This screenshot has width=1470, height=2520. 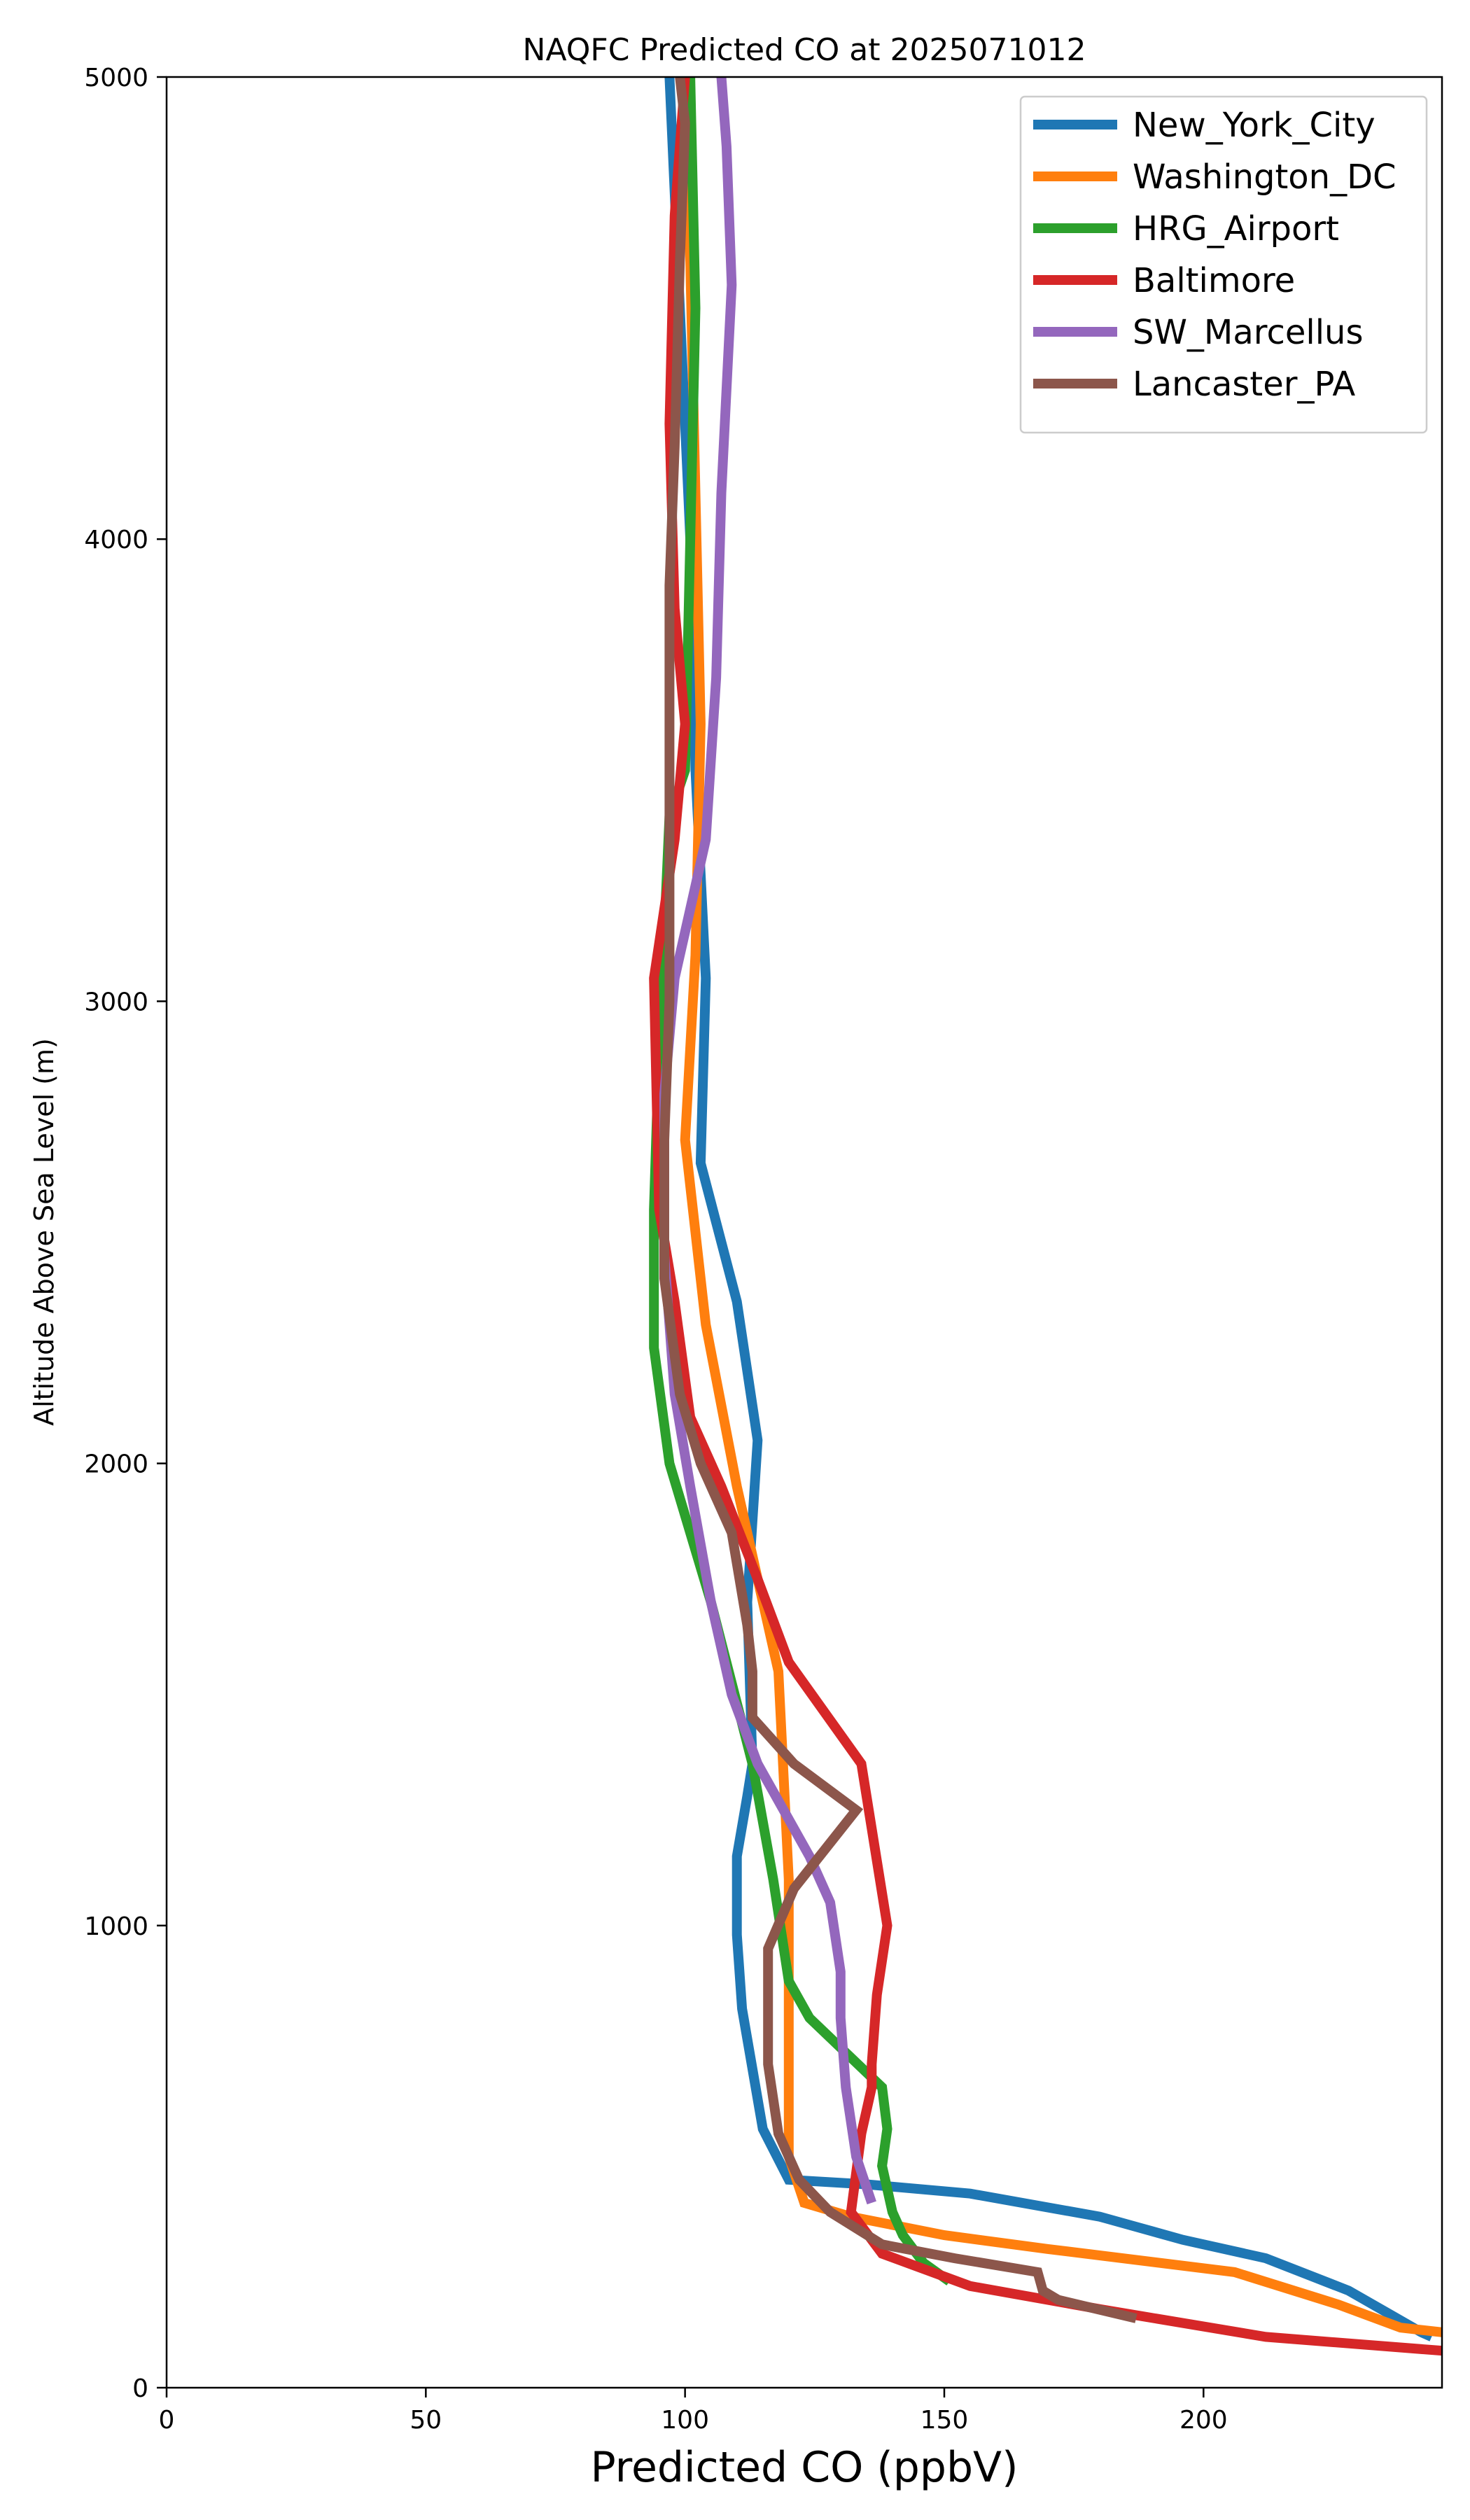 What do you see at coordinates (1214, 280) in the screenshot?
I see `legend-entry: Baltimore` at bounding box center [1214, 280].